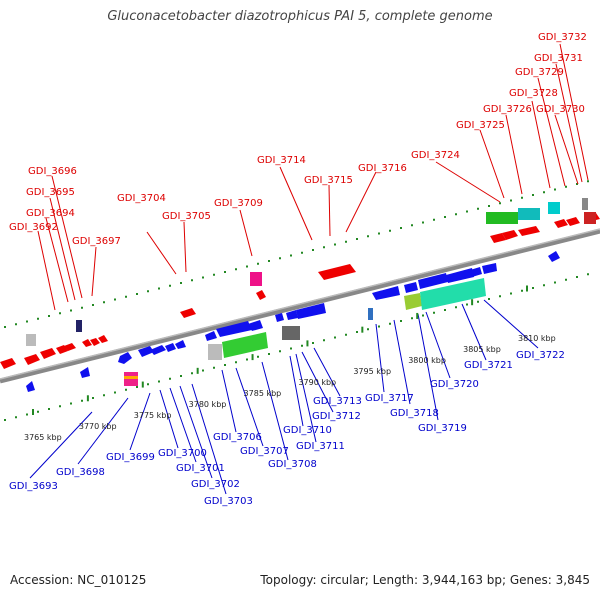  What do you see at coordinates (507, 109) in the screenshot?
I see `gene-label: GDI_3726` at bounding box center [507, 109].